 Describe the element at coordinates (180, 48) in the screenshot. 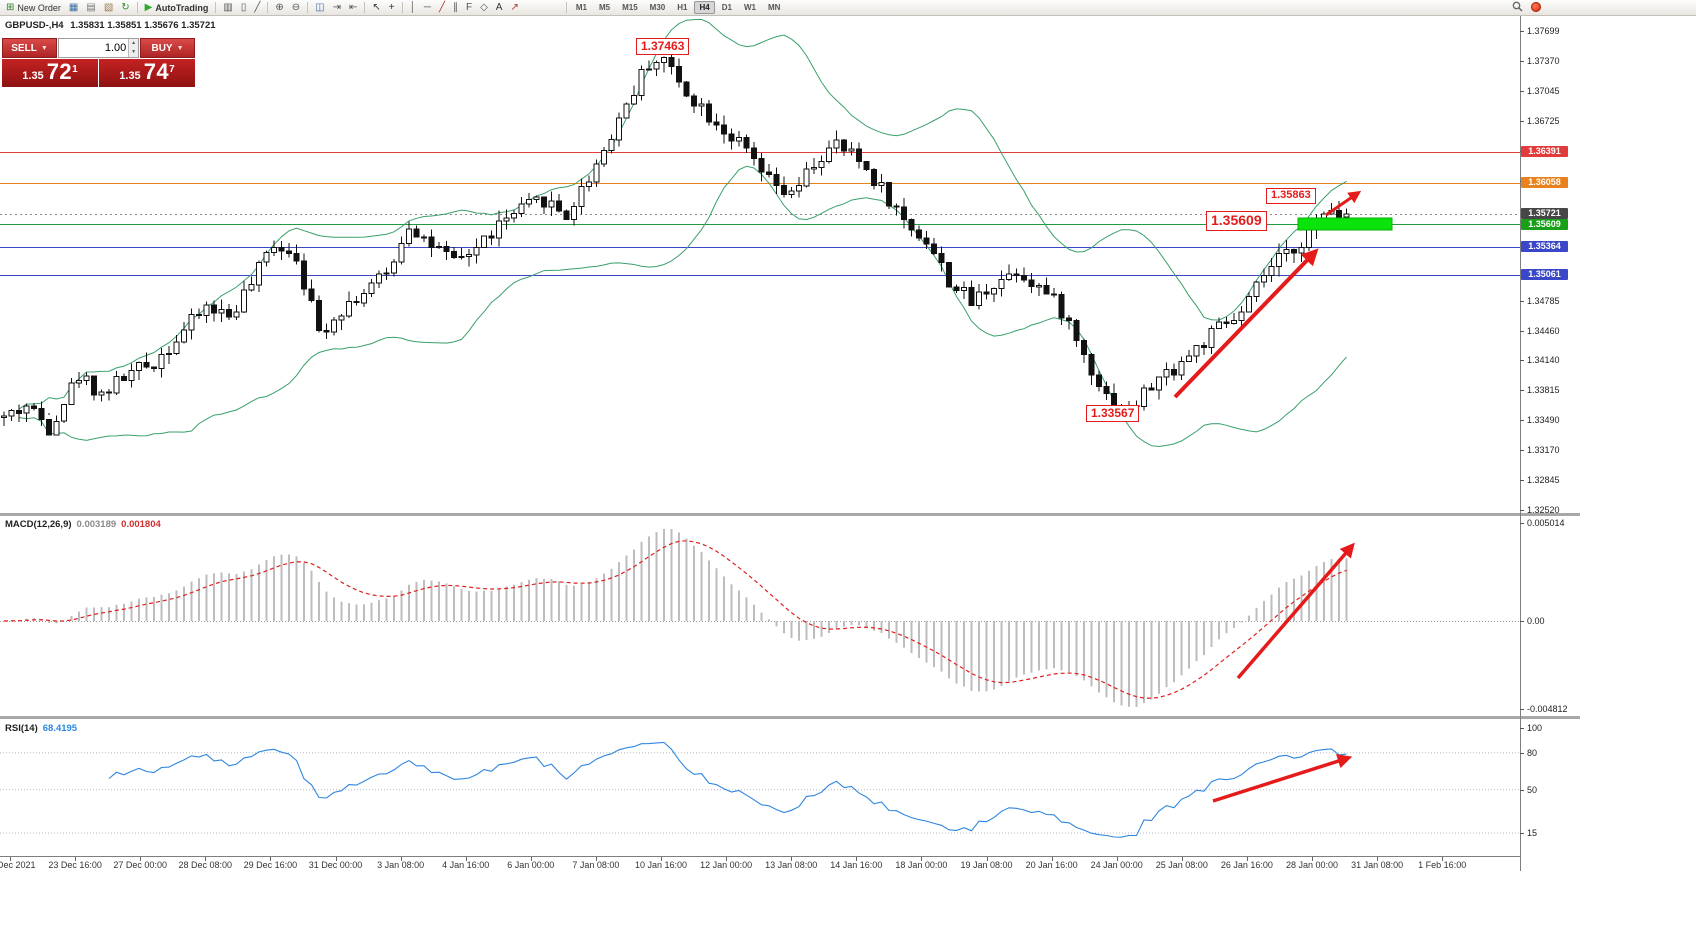

I see `chevron-down-icon: ▼` at that location.